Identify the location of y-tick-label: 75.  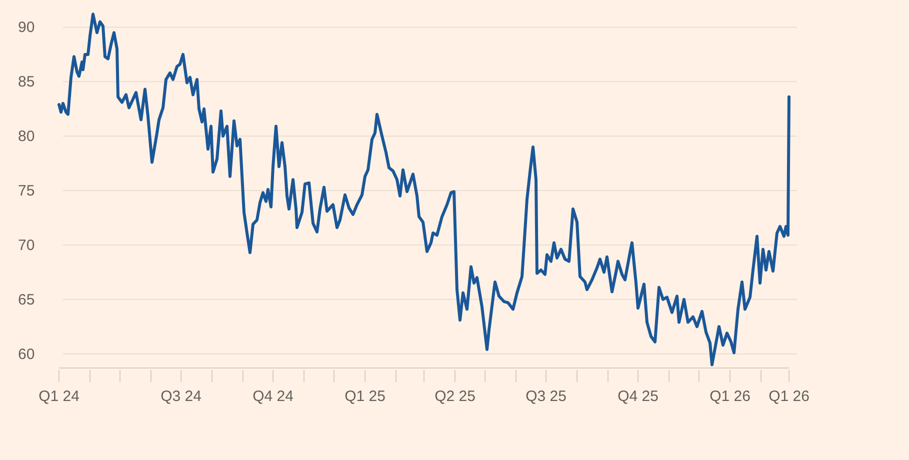
(26, 191).